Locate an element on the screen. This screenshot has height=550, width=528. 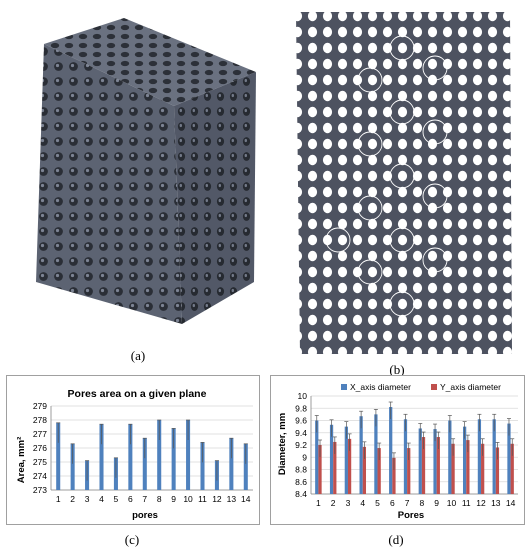
caption-d: (d) is located at coordinates (396, 539).